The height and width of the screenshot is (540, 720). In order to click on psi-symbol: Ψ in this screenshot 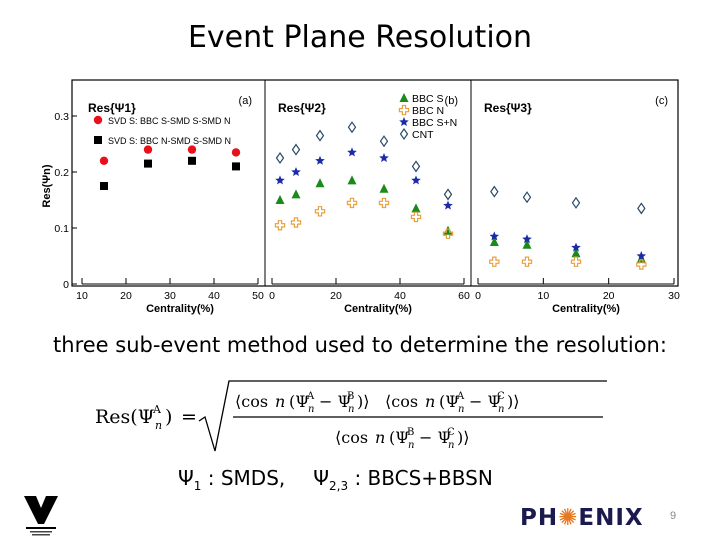, I will do `click(321, 478)`.